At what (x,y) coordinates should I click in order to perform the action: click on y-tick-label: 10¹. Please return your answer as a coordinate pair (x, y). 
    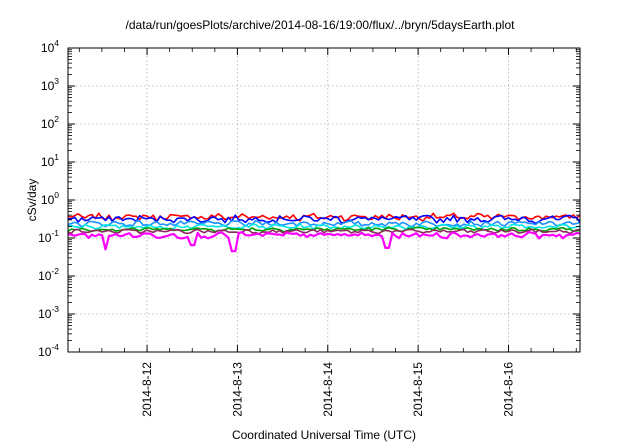
    Looking at the image, I should click on (50, 160).